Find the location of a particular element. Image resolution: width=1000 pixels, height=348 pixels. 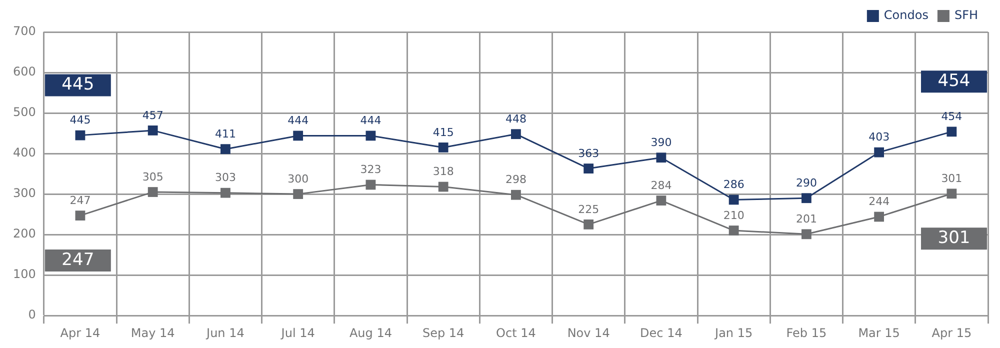

data-label: 390 is located at coordinates (661, 142).